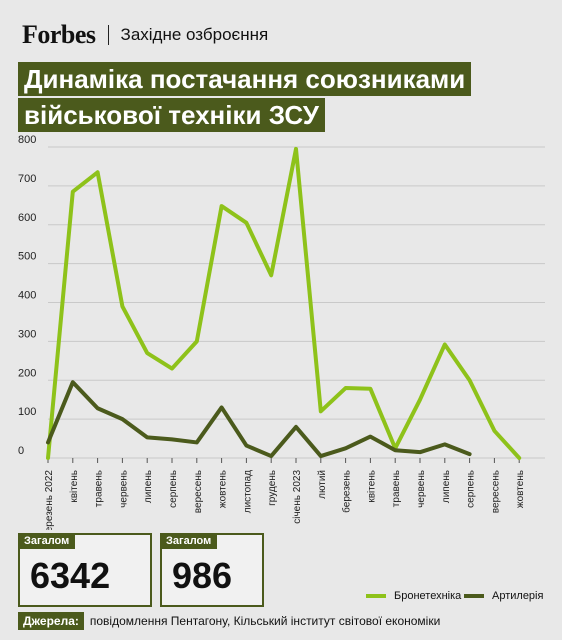  What do you see at coordinates (297, 497) in the screenshot?
I see `x-tick-label: січень 2023` at bounding box center [297, 497].